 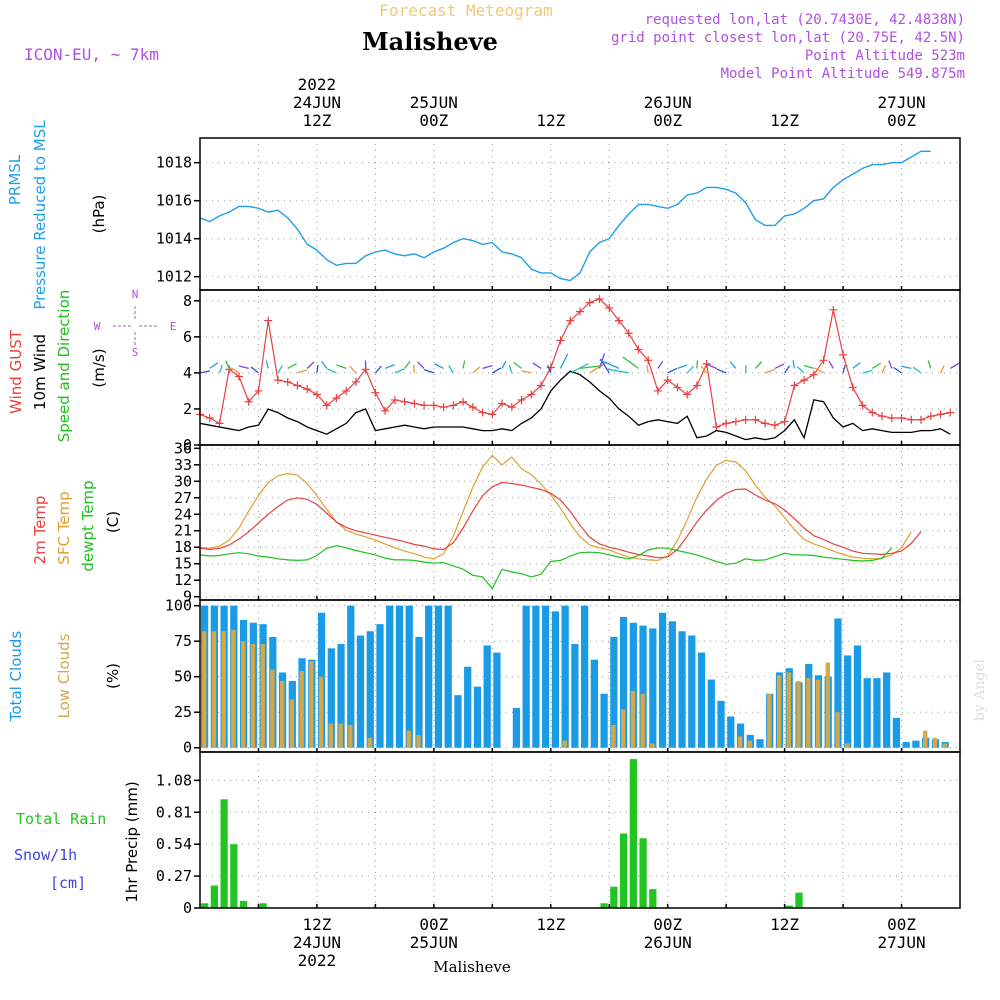 What do you see at coordinates (132, 841) in the screenshot?
I see `precip-unit: 1hr Precip (mm)` at bounding box center [132, 841].